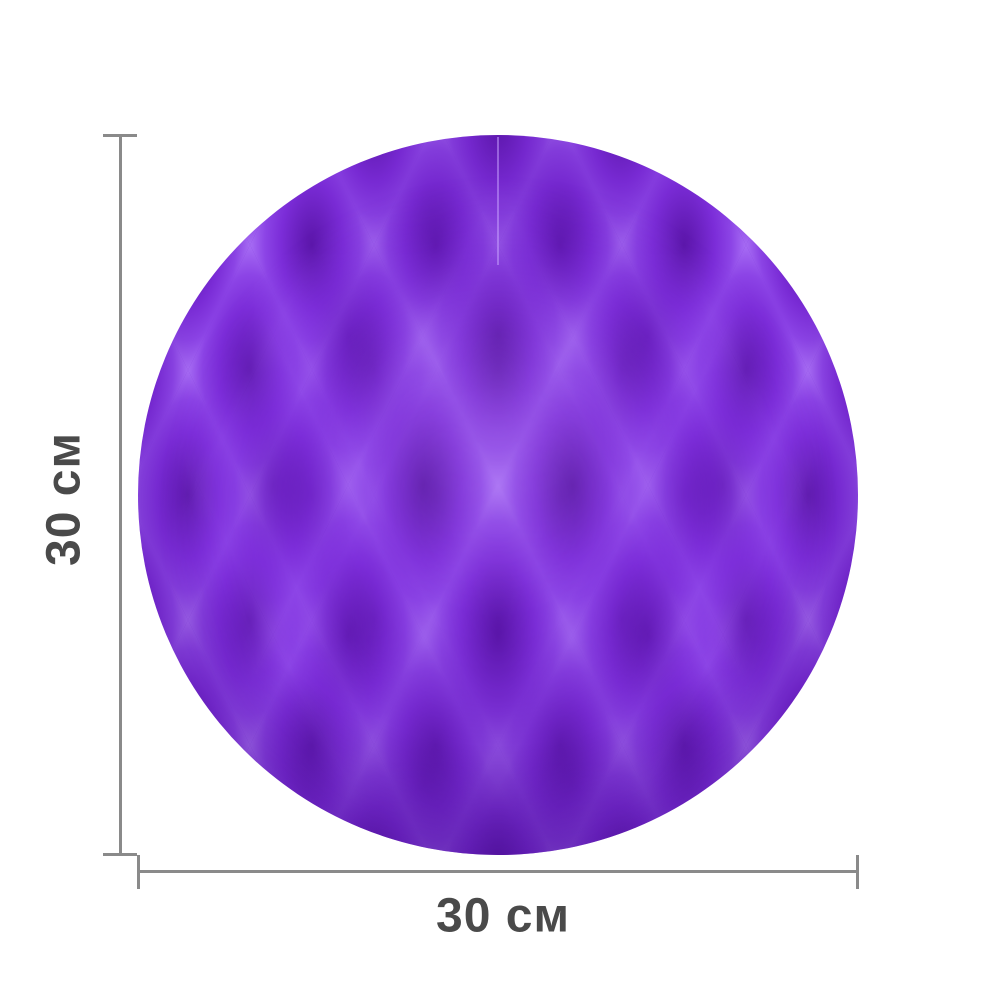 Image resolution: width=1000 pixels, height=1000 pixels. What do you see at coordinates (498, 871) in the screenshot?
I see `width-dimension-line` at bounding box center [498, 871].